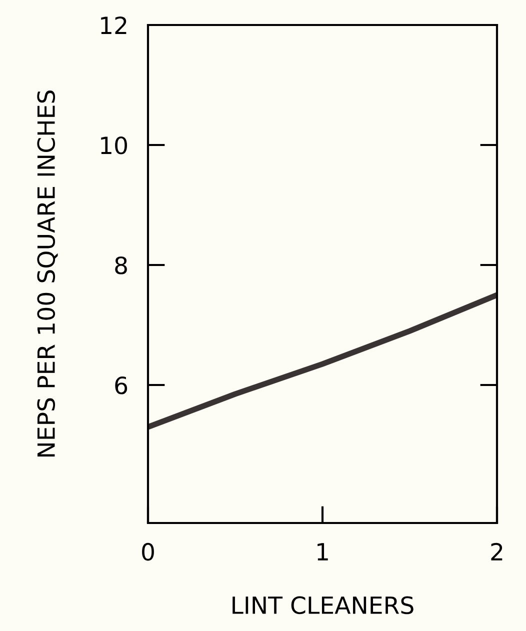 The image size is (526, 631). I want to click on y-tick-label: 10, so click(114, 145).